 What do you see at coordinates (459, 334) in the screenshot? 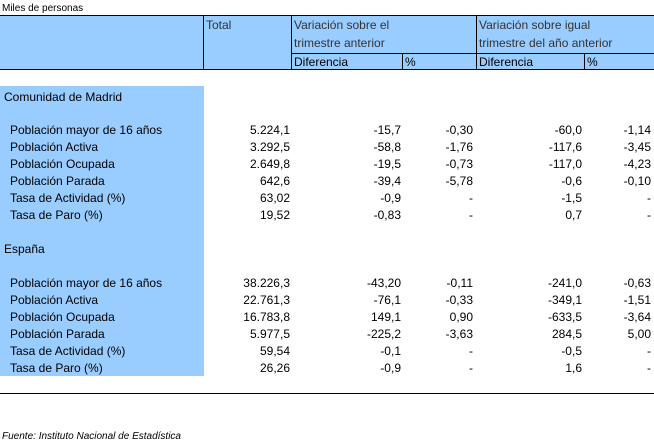
I see `cell-pct-trim: -3,63` at bounding box center [459, 334].